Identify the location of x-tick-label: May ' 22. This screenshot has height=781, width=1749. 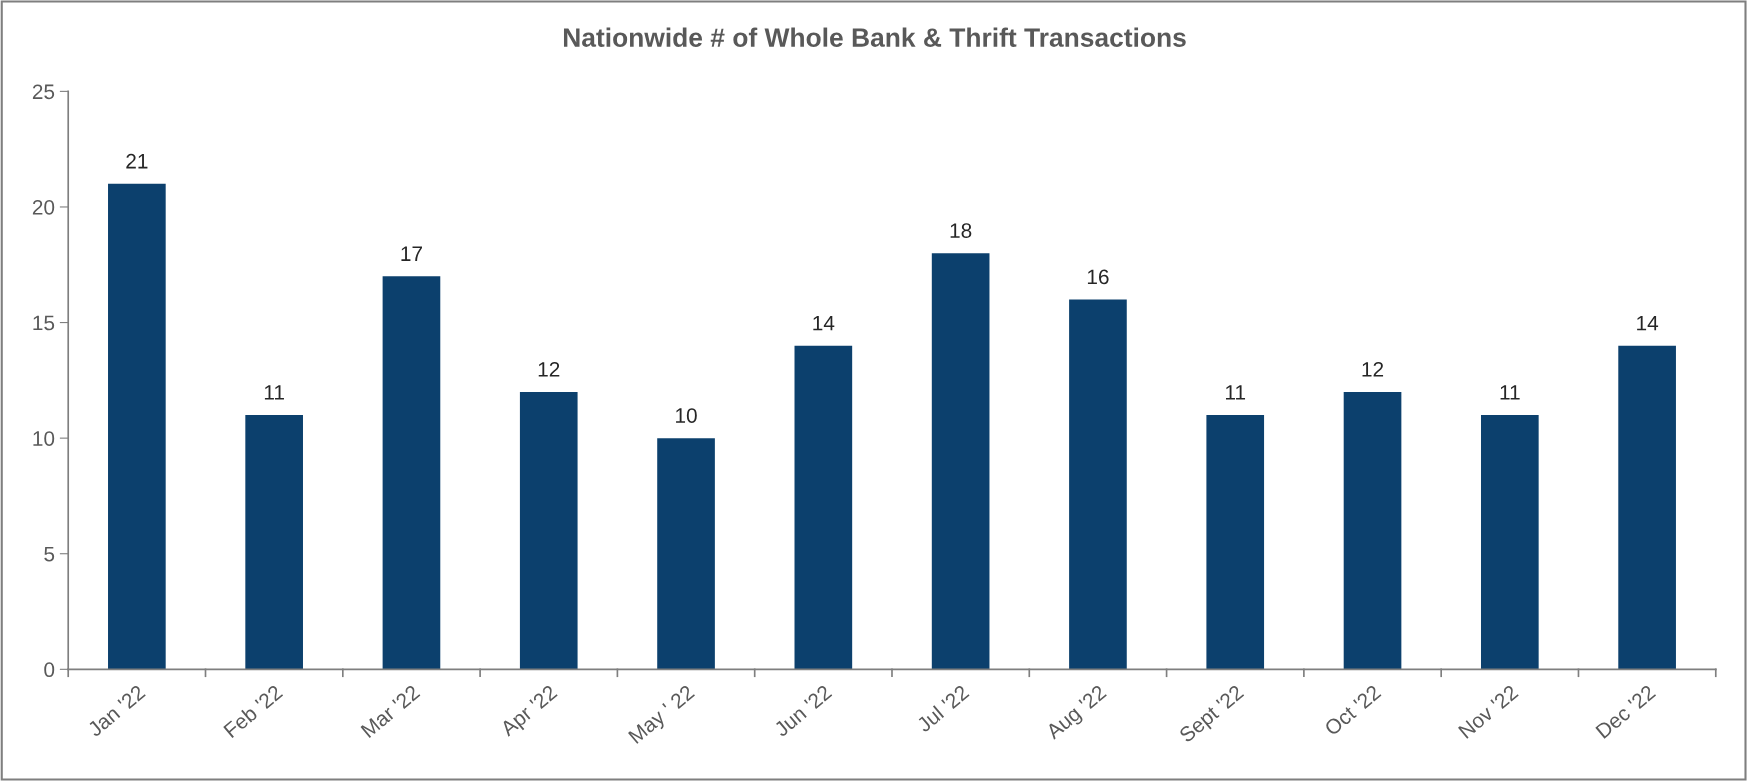
(662, 716).